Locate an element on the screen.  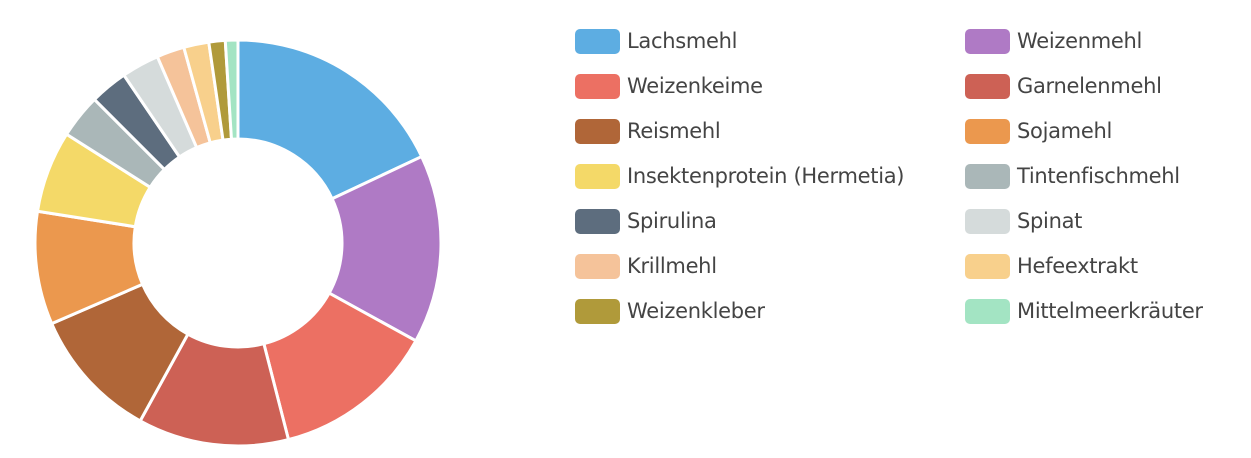
legend-item-hefeextrakt: Hefeextrakt is located at coordinates (1108, 266).